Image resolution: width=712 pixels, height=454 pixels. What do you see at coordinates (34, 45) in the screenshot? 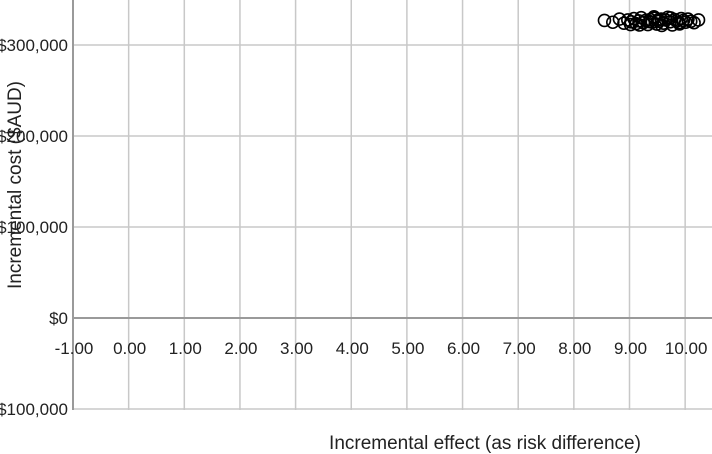
I see `y-tick-label: $300,000` at bounding box center [34, 45].